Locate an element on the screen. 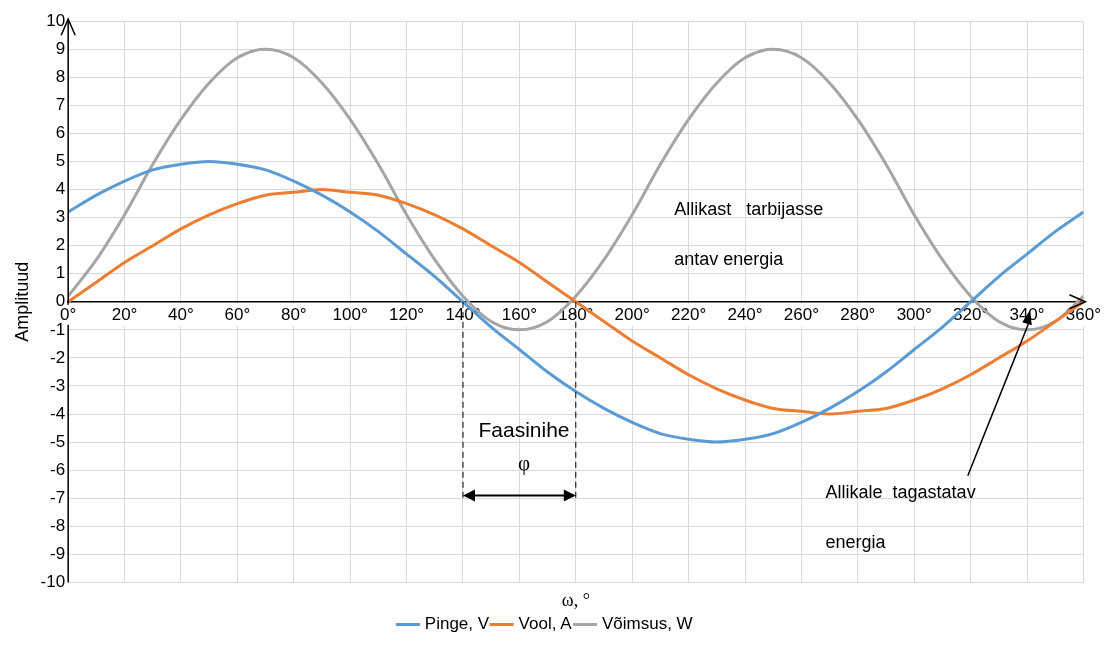  annotation: φ is located at coordinates (524, 463).